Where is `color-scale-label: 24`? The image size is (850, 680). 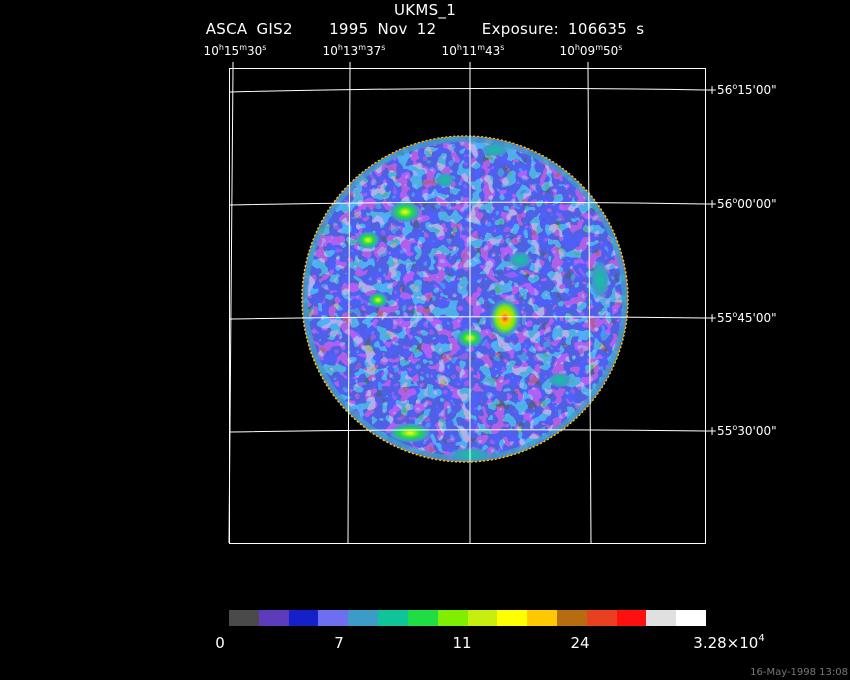
color-scale-label: 24 is located at coordinates (580, 643).